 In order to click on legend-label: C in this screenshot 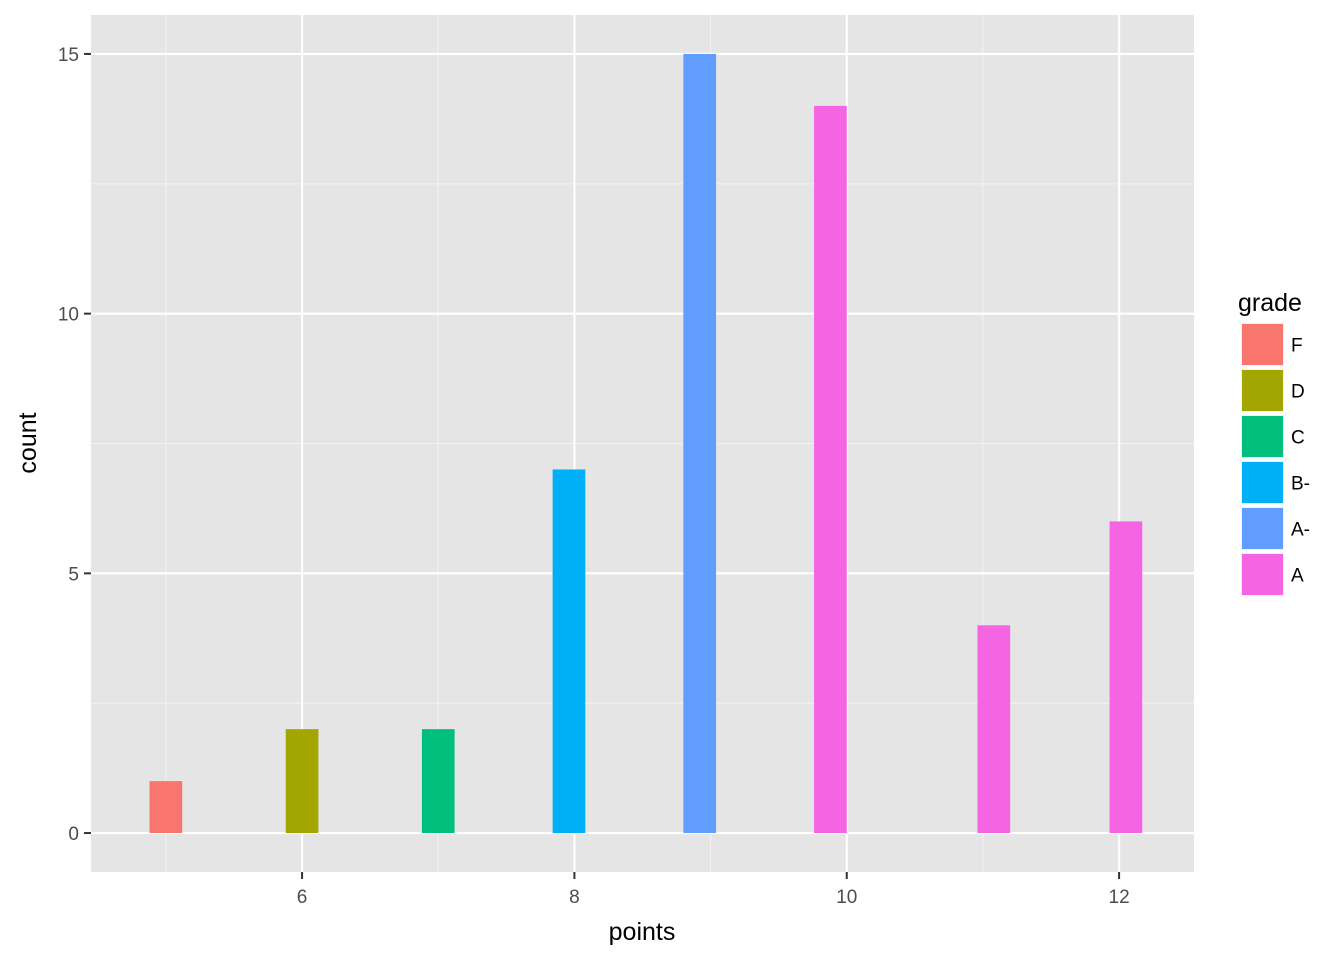, I will do `click(1298, 438)`.